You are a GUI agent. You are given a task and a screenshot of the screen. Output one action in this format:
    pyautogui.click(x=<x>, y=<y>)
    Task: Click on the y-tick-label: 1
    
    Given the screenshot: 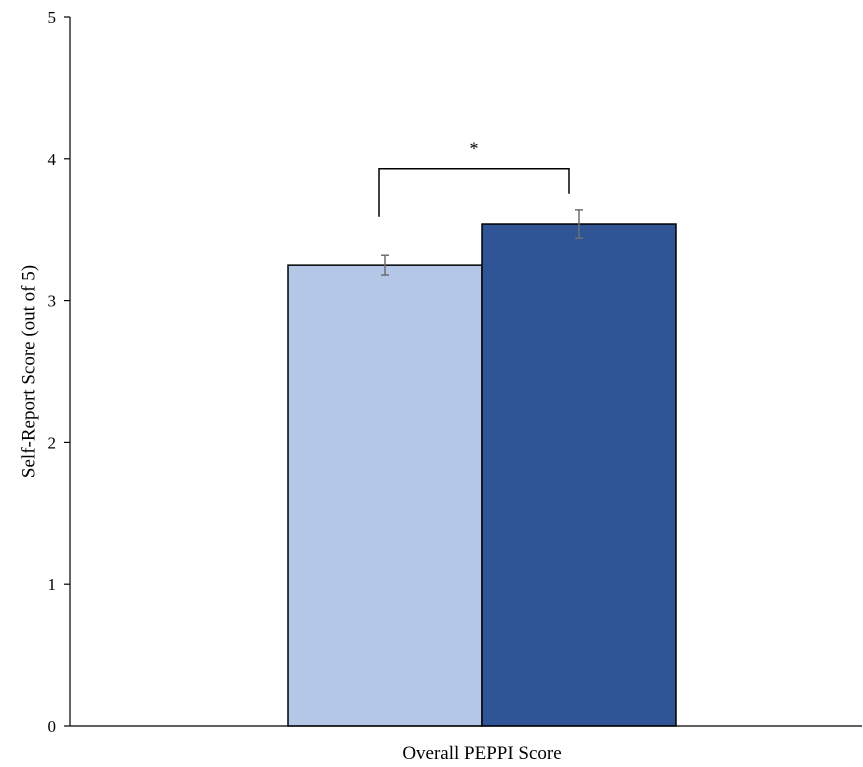 What is the action you would take?
    pyautogui.click(x=52, y=584)
    